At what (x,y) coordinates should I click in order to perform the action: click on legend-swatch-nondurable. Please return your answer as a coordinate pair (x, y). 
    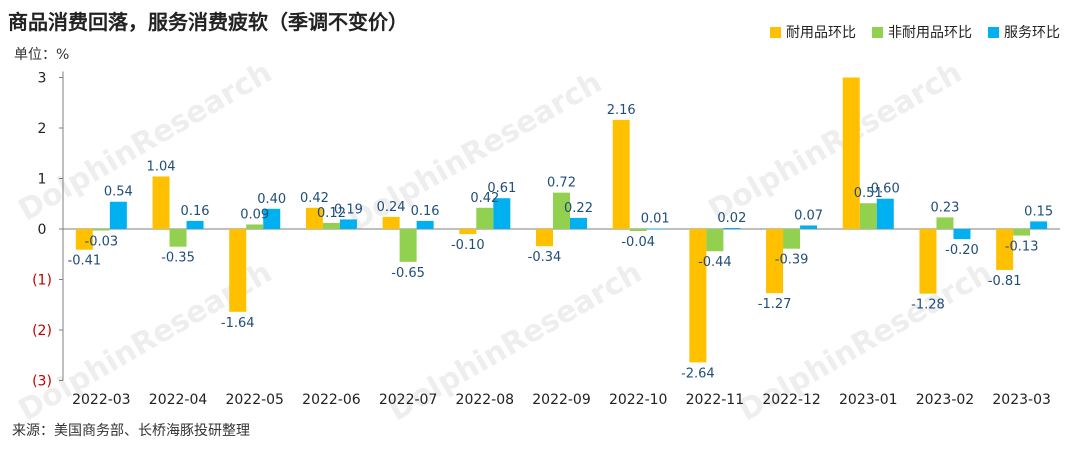
    Looking at the image, I should click on (877, 32).